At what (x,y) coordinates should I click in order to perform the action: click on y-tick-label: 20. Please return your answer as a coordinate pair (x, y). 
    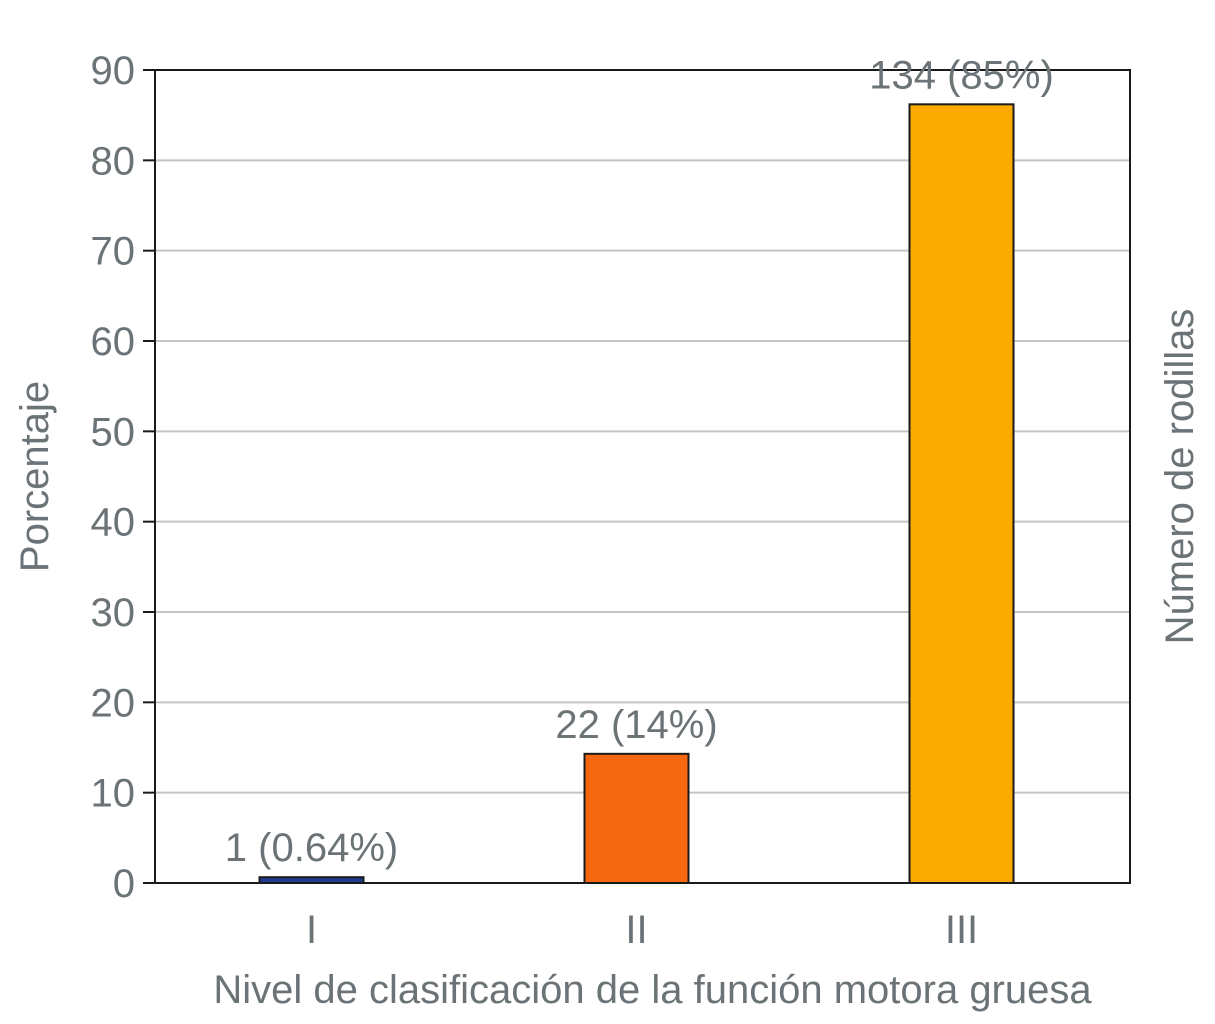
    Looking at the image, I should click on (113, 703).